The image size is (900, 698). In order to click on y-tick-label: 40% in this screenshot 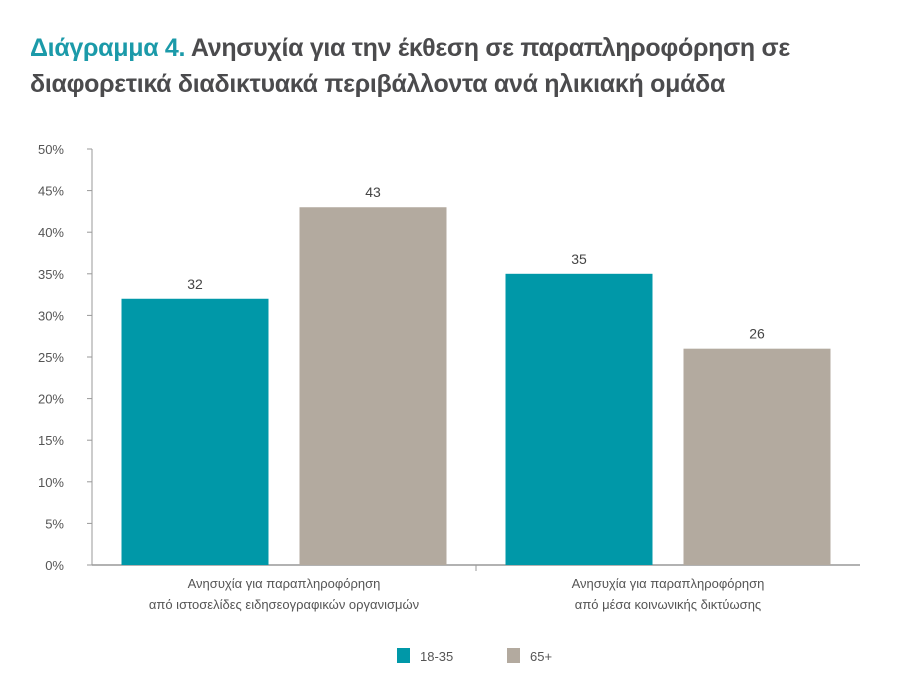, I will do `click(51, 232)`.